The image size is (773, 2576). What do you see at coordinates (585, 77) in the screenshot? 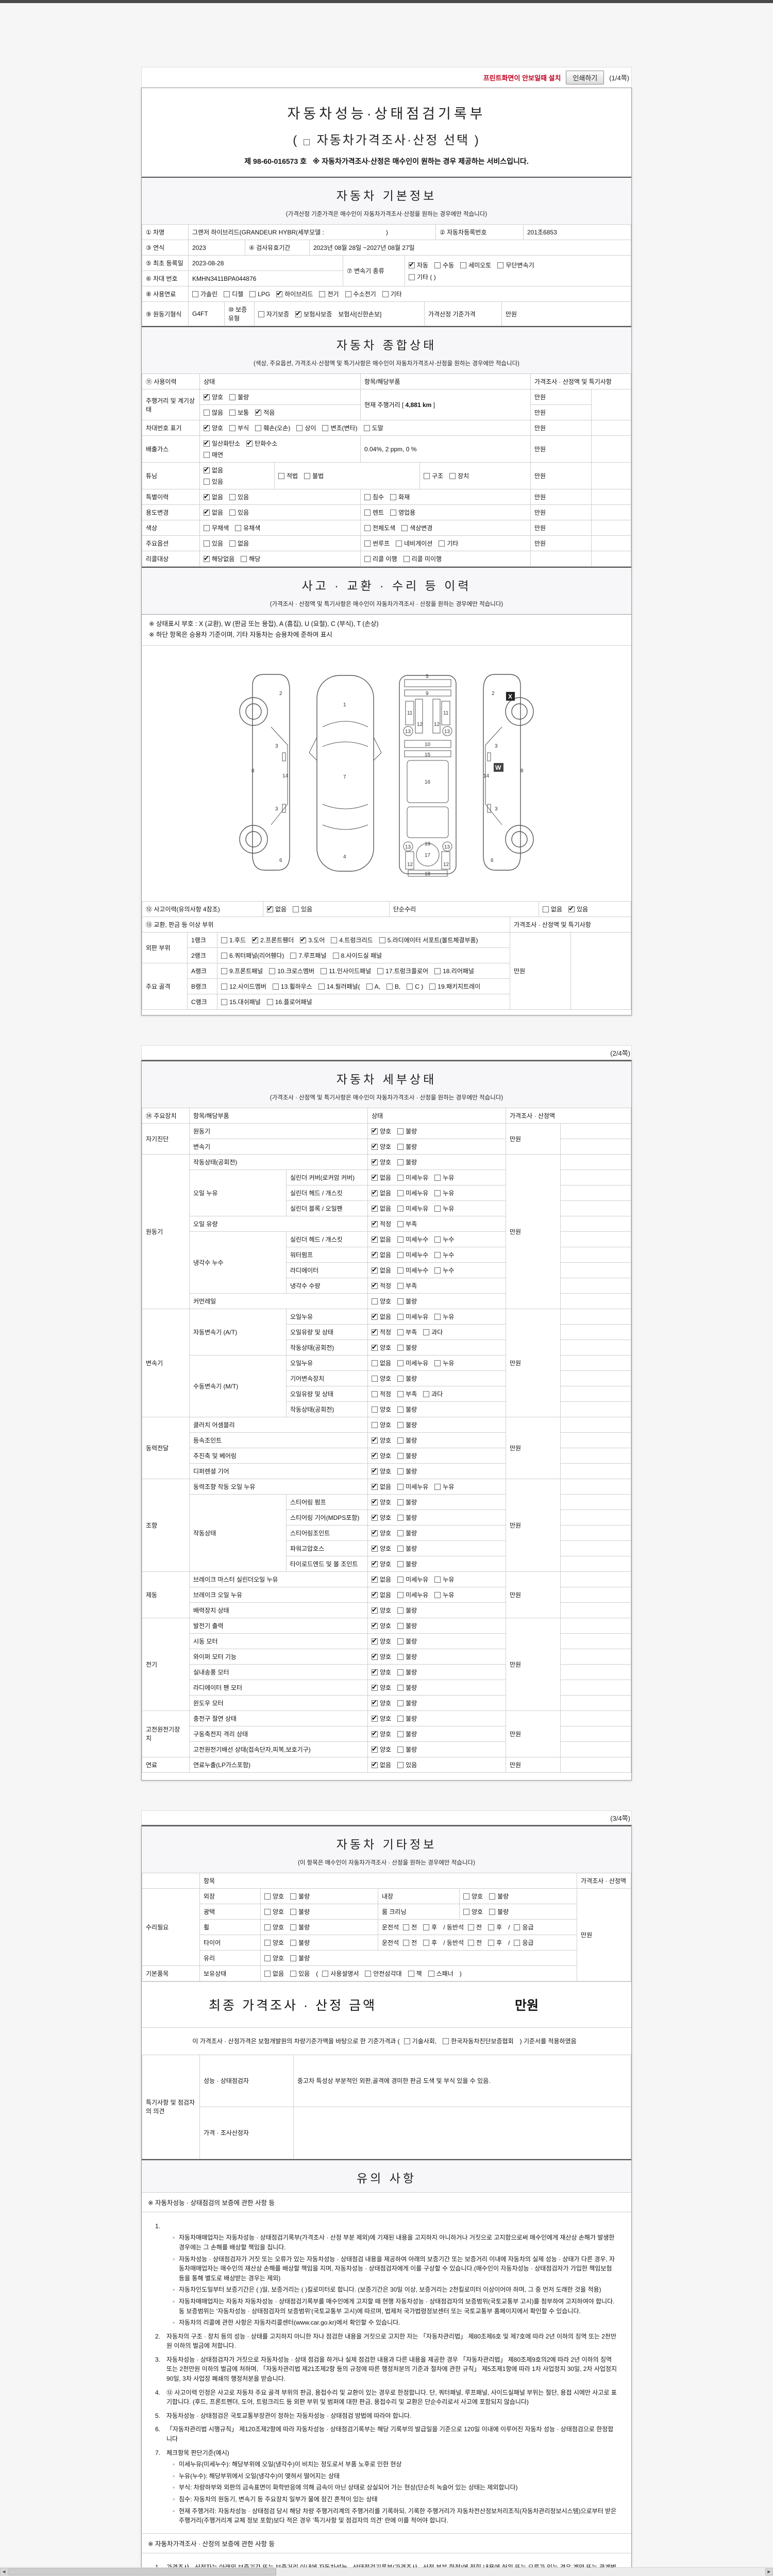
I see `print-button: 인쇄하기` at bounding box center [585, 77].